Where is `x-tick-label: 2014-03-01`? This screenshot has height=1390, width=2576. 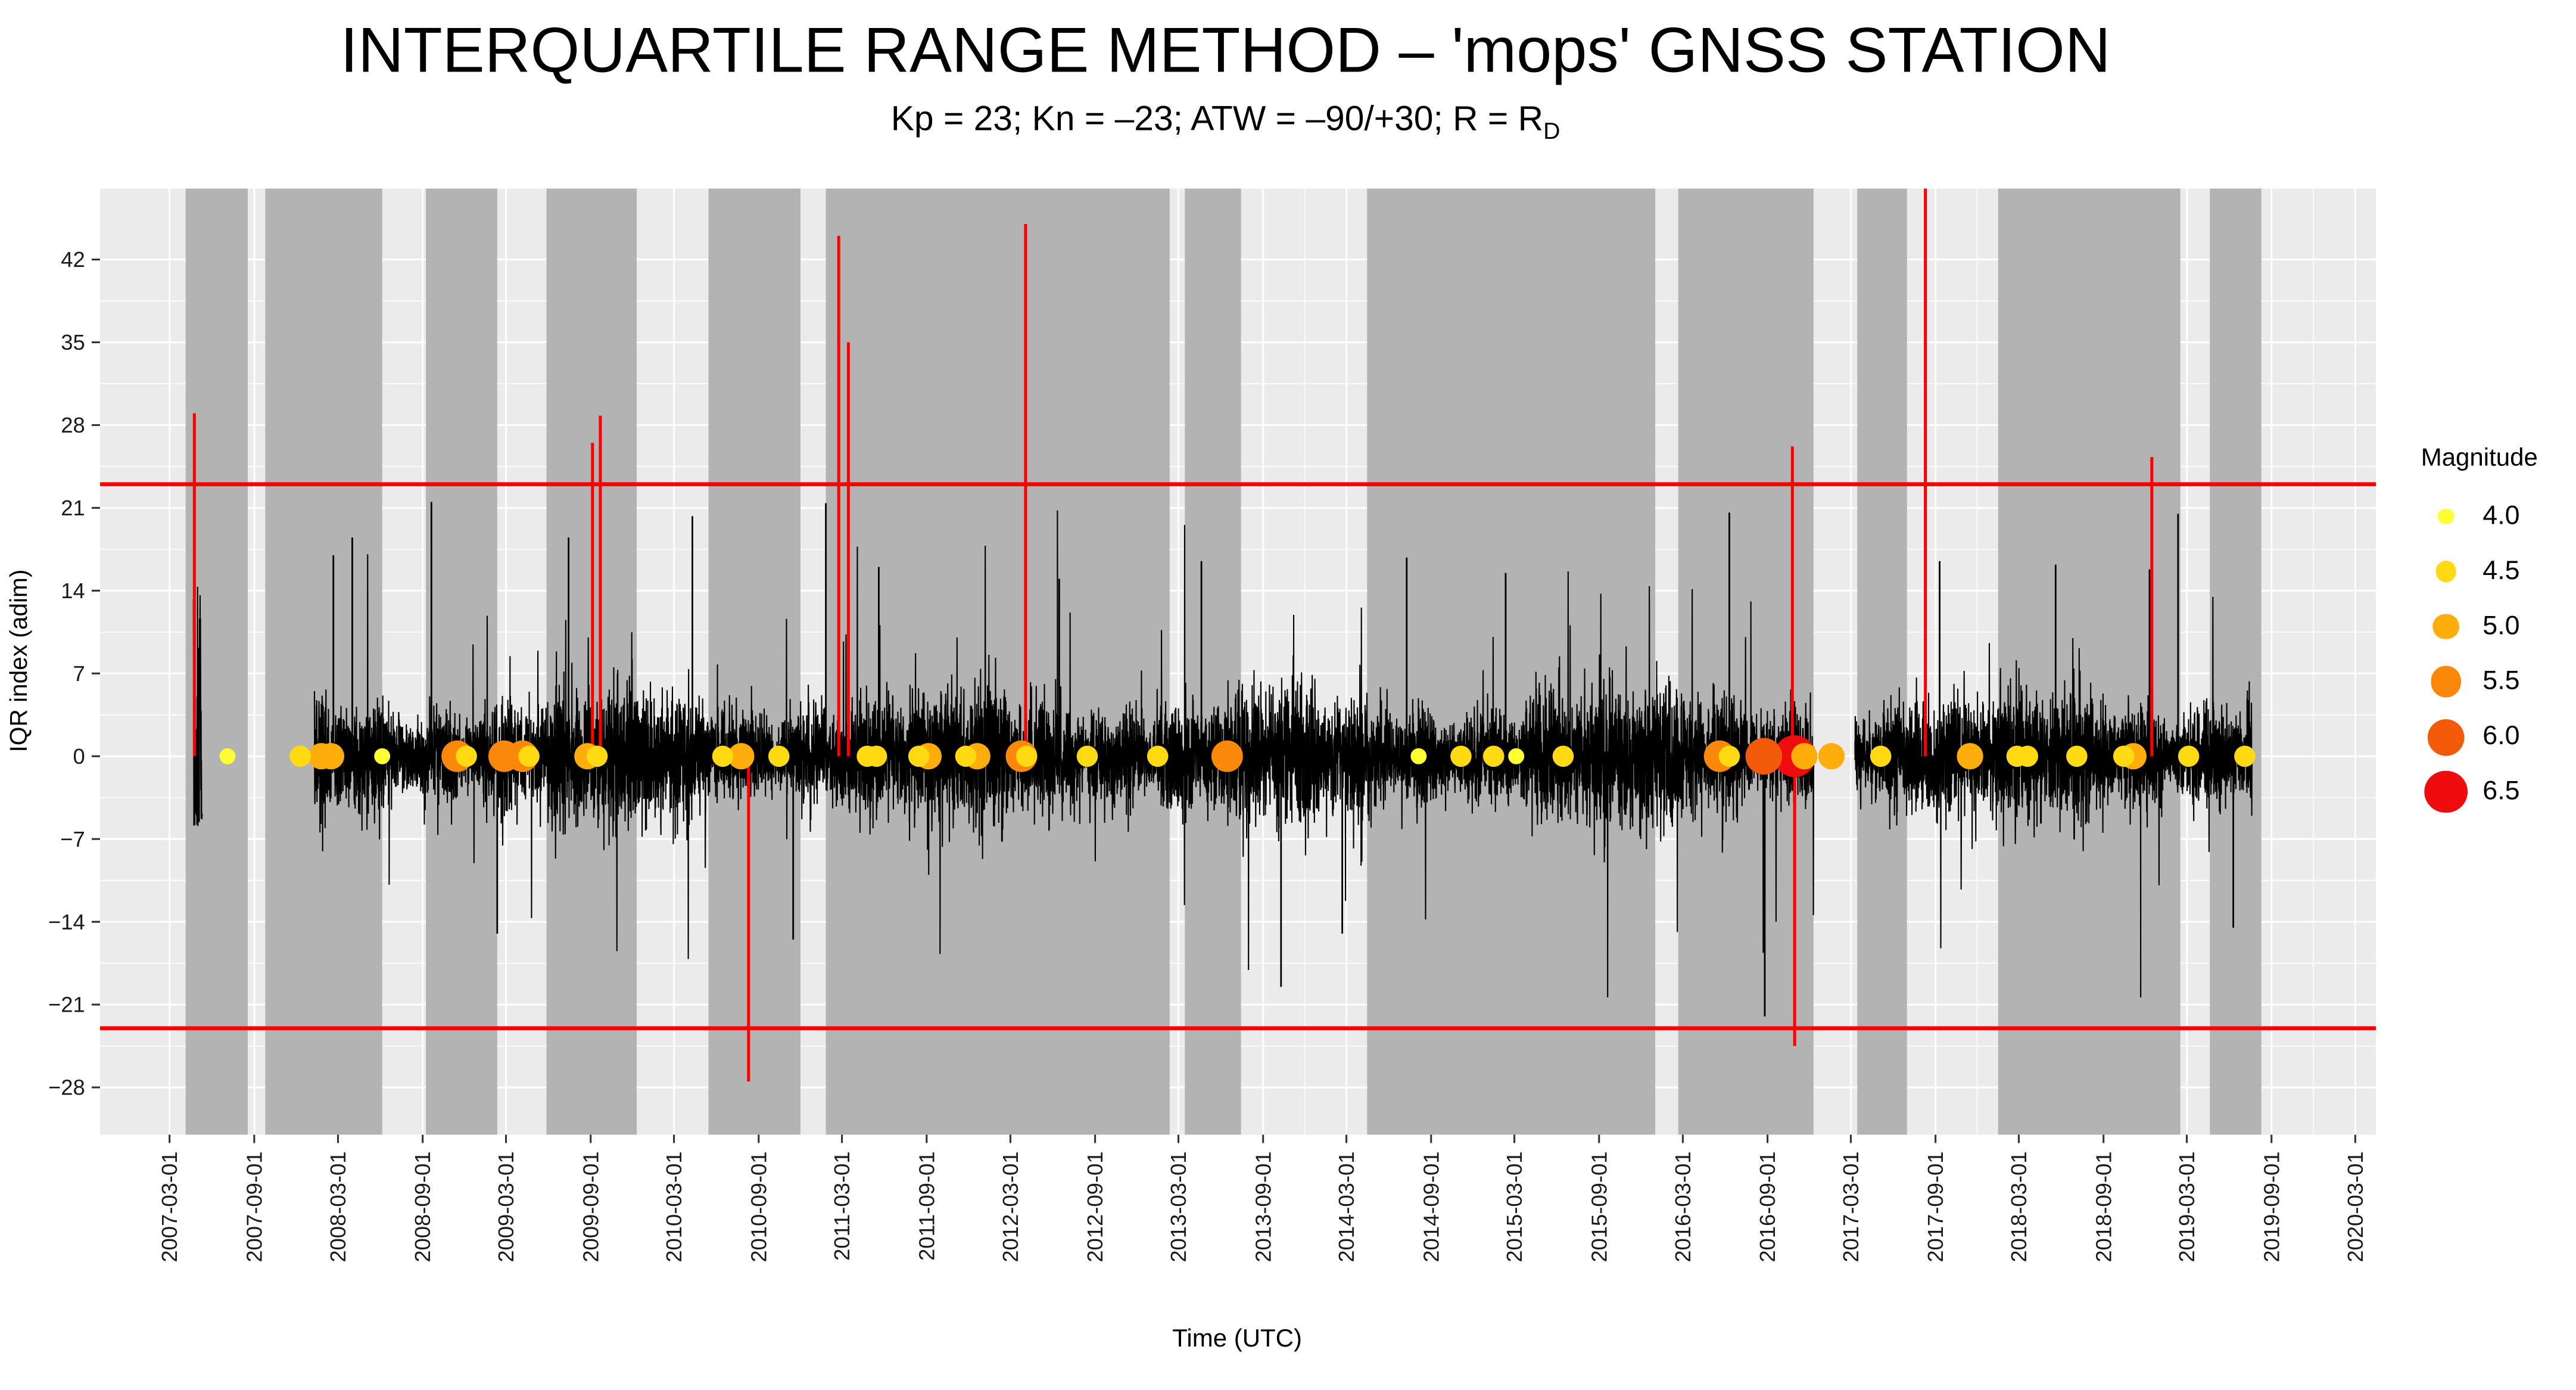
x-tick-label: 2014-03-01 is located at coordinates (1346, 1206).